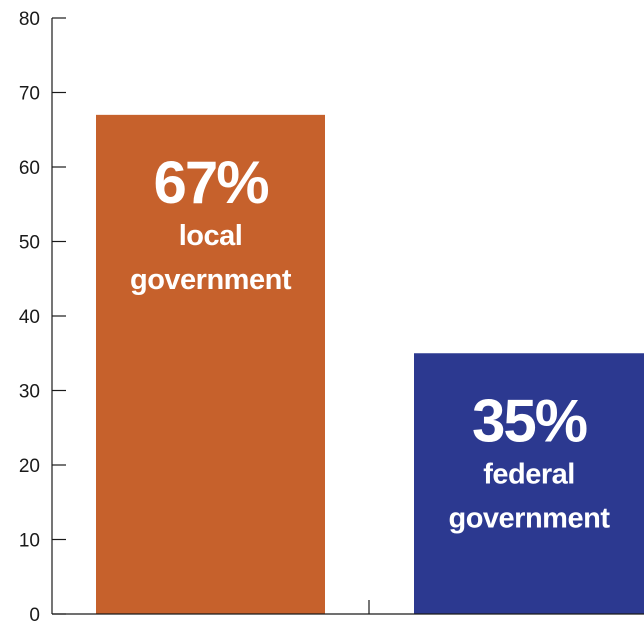 Image resolution: width=644 pixels, height=626 pixels. What do you see at coordinates (29, 243) in the screenshot?
I see `y-tick-label-50: 50` at bounding box center [29, 243].